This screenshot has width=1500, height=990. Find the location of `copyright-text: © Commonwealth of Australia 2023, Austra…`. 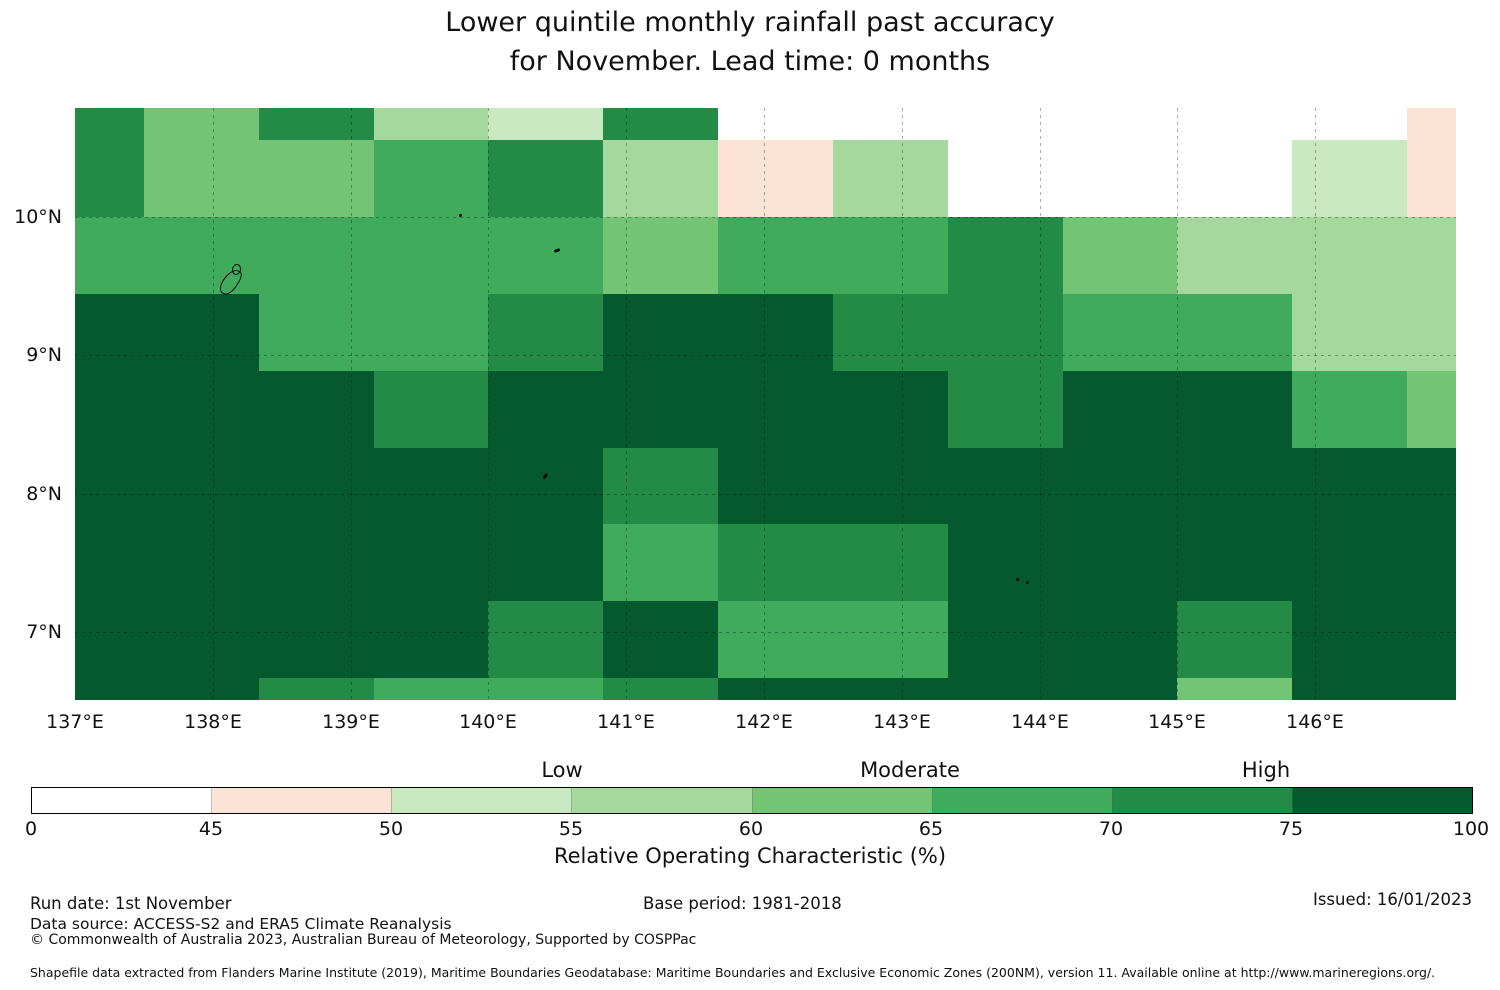

copyright-text: © Commonwealth of Australia 2023, Austra… is located at coordinates (363, 940).